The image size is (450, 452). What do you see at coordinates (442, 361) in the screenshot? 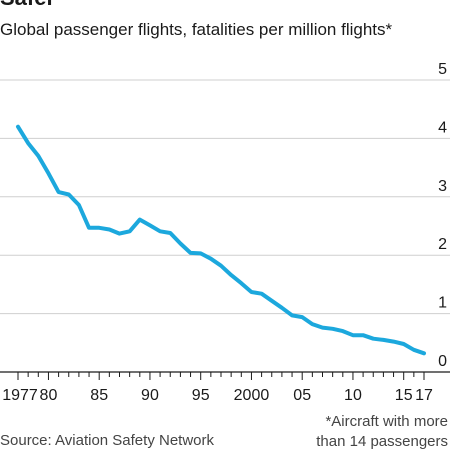
I see `y-tick-label-0: 0` at bounding box center [442, 361].